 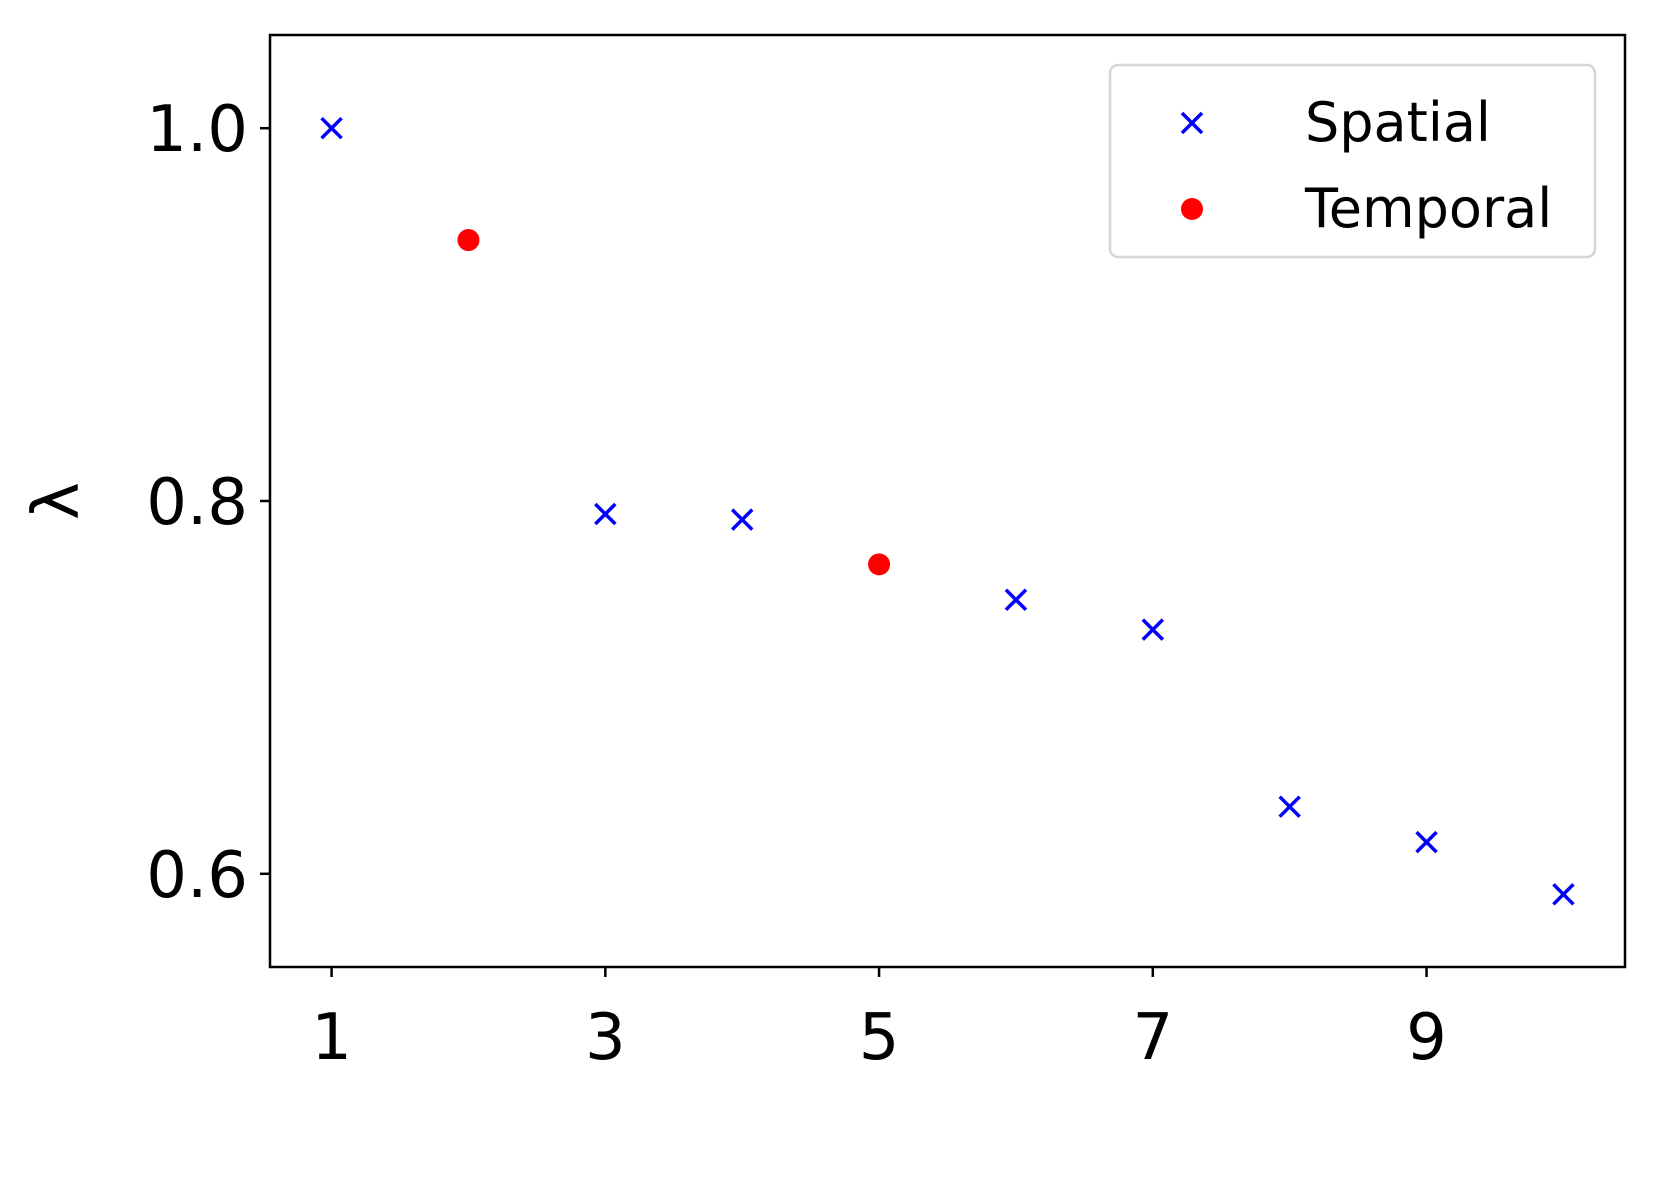 I want to click on legend-label: Spatial, so click(x=1398, y=122).